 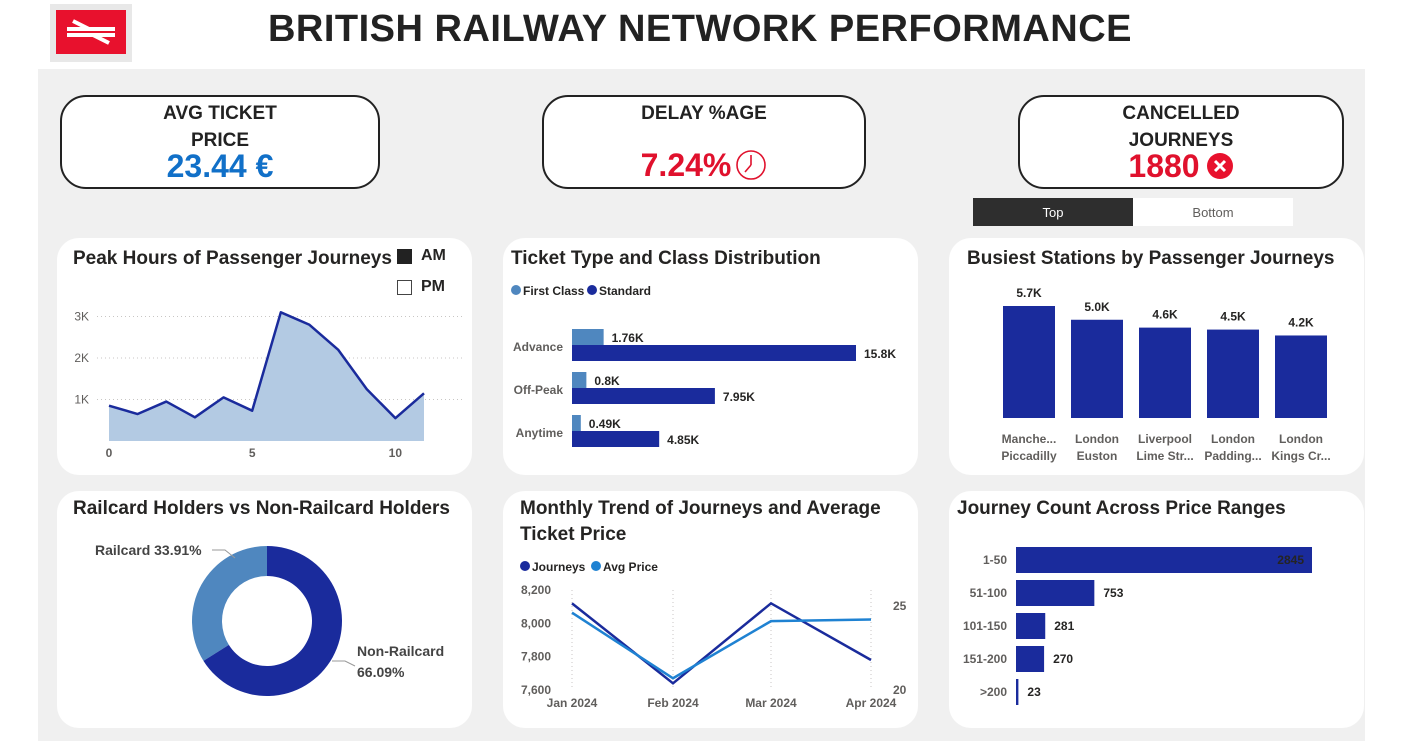 I want to click on chart-title: Journey Count Across Price Ranges, so click(x=1121, y=508).